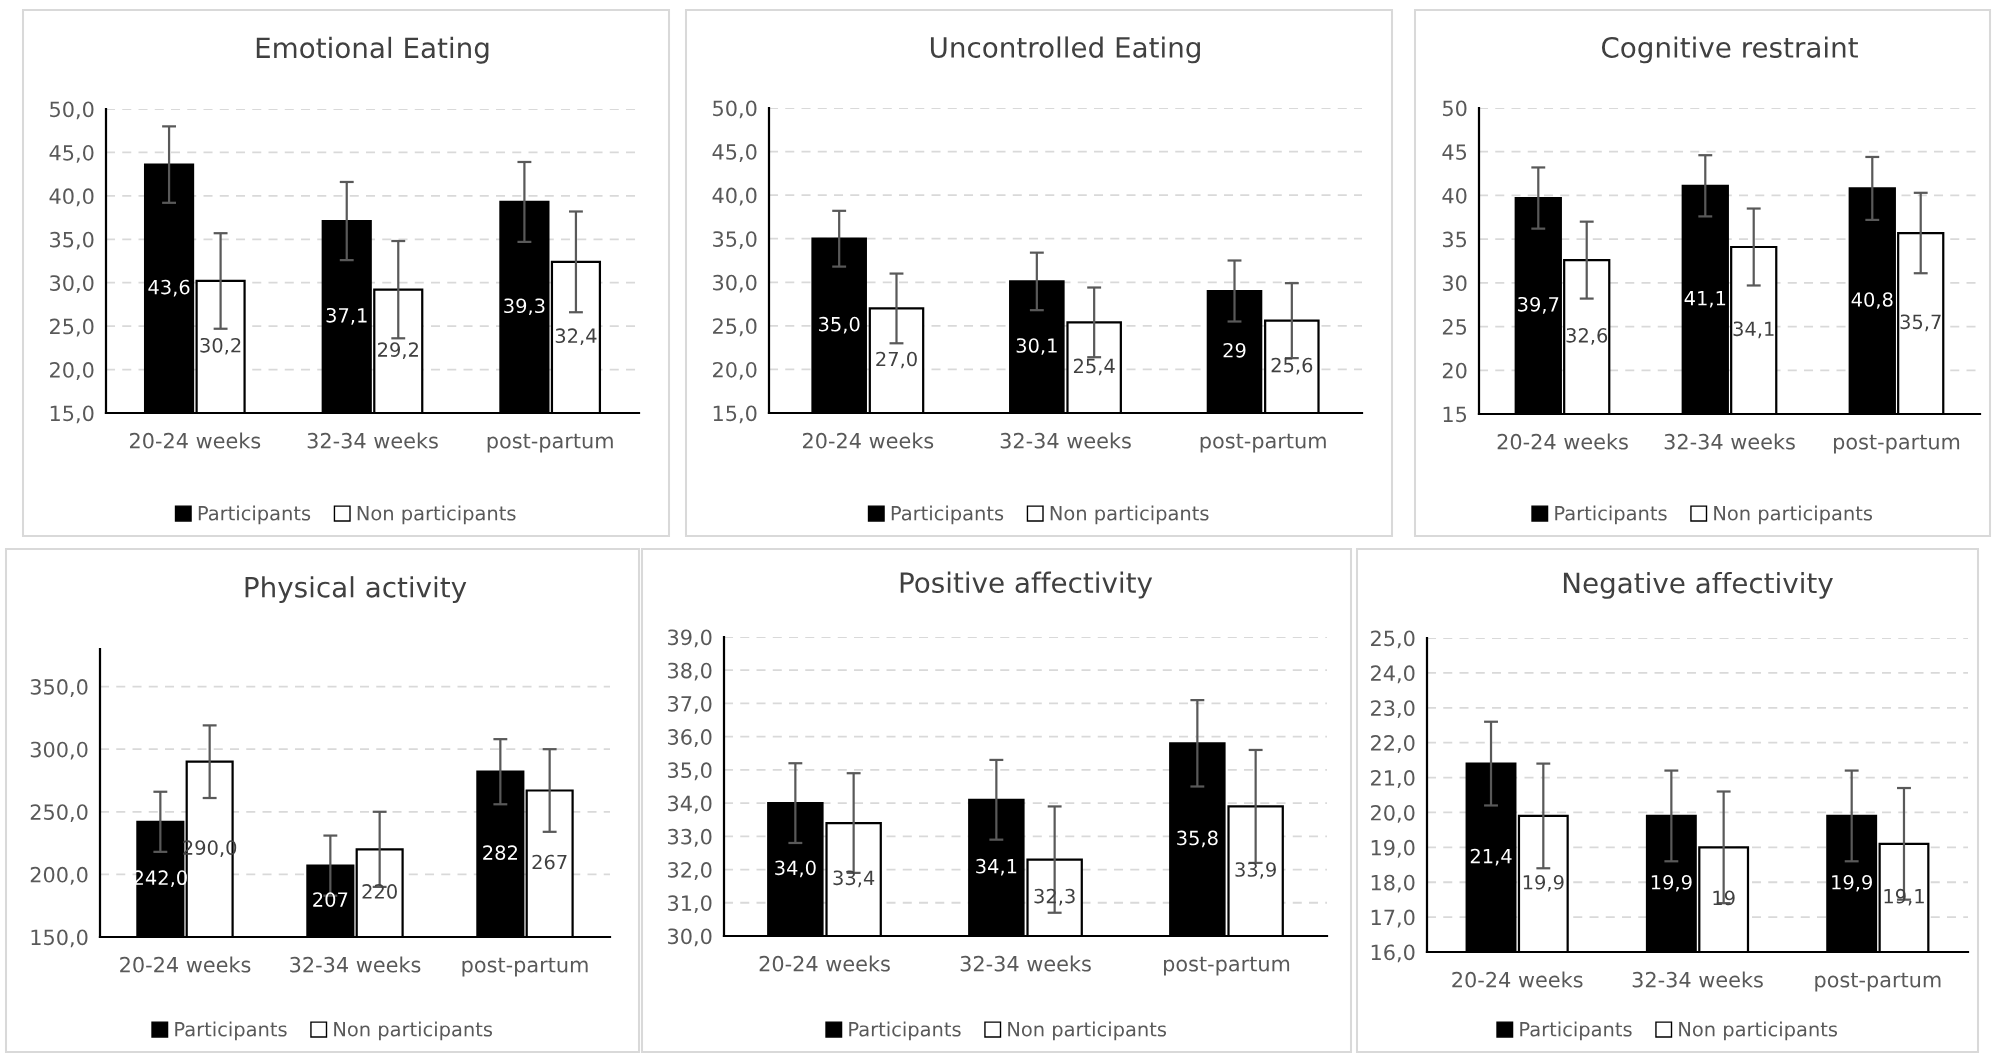 The image size is (1993, 1054). What do you see at coordinates (1920, 323) in the screenshot?
I see `data-label: 35,7` at bounding box center [1920, 323].